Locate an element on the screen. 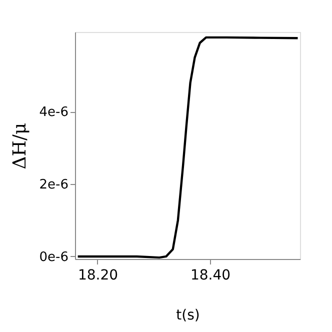  y-axis-title: ΔH/μ is located at coordinates (19, 146).